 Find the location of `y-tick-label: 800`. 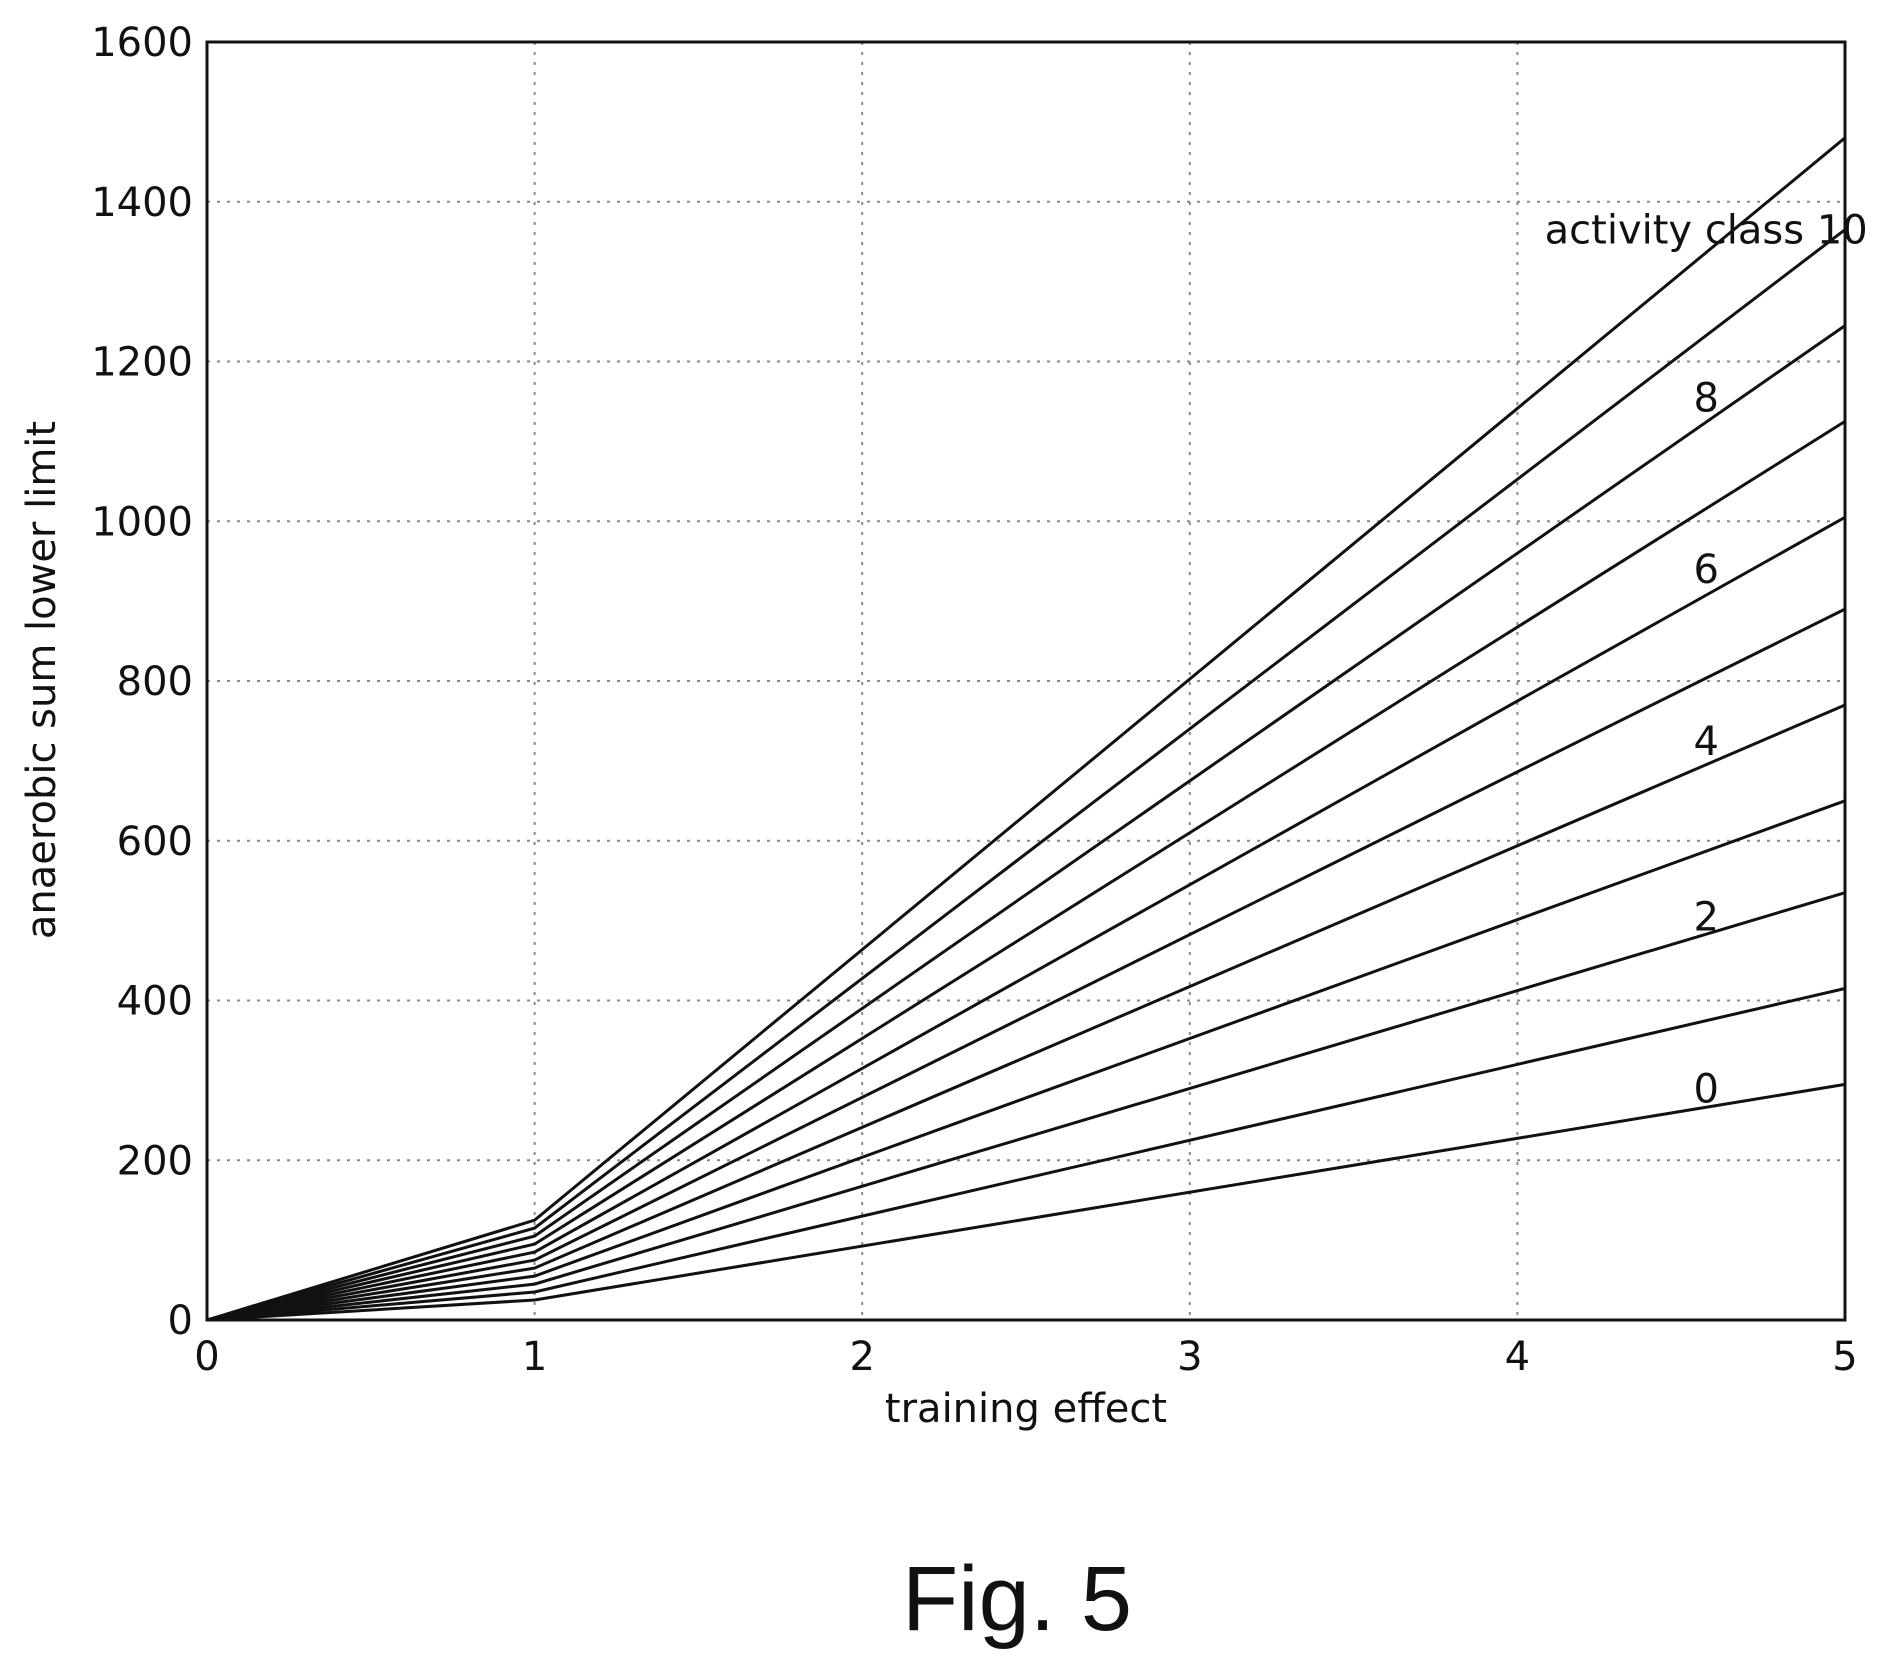

y-tick-label: 800 is located at coordinates (155, 682).